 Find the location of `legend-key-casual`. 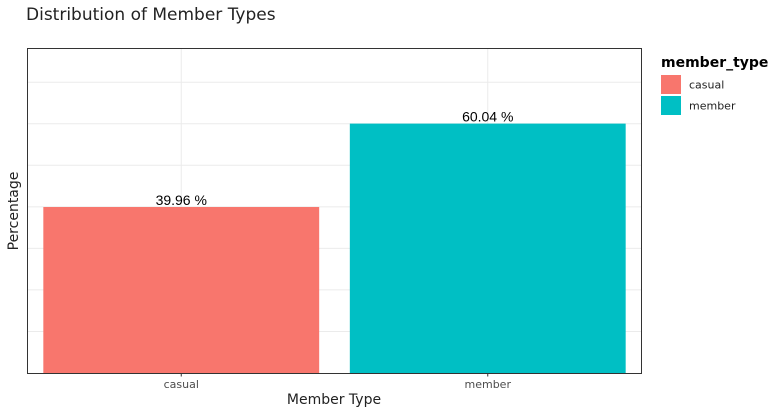

legend-key-casual is located at coordinates (671, 84).